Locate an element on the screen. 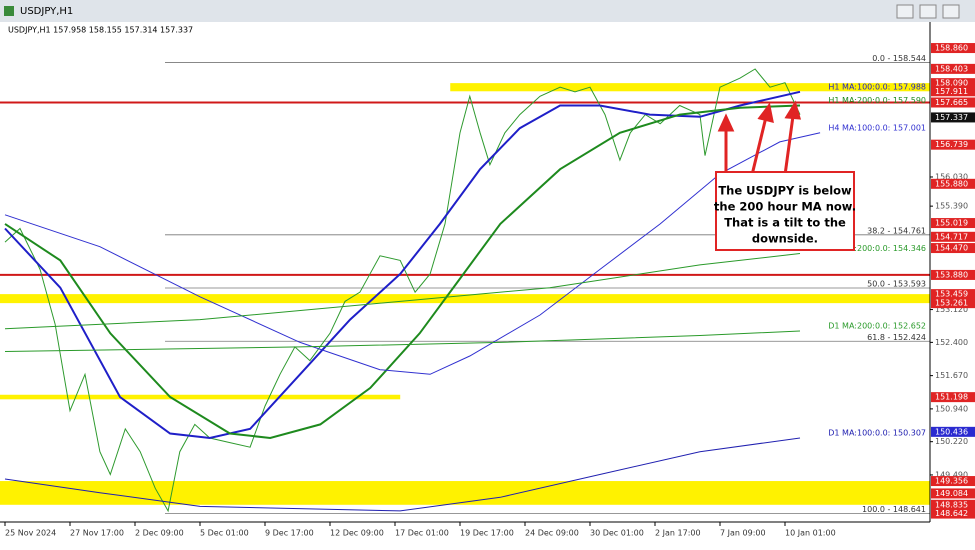 The width and height of the screenshot is (975, 550). price-label: 153.459 is located at coordinates (951, 294).